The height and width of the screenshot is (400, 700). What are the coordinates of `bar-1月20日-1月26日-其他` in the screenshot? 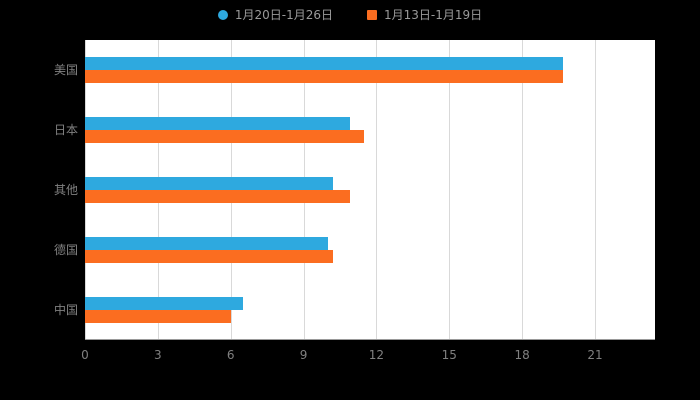 It's located at (209, 183).